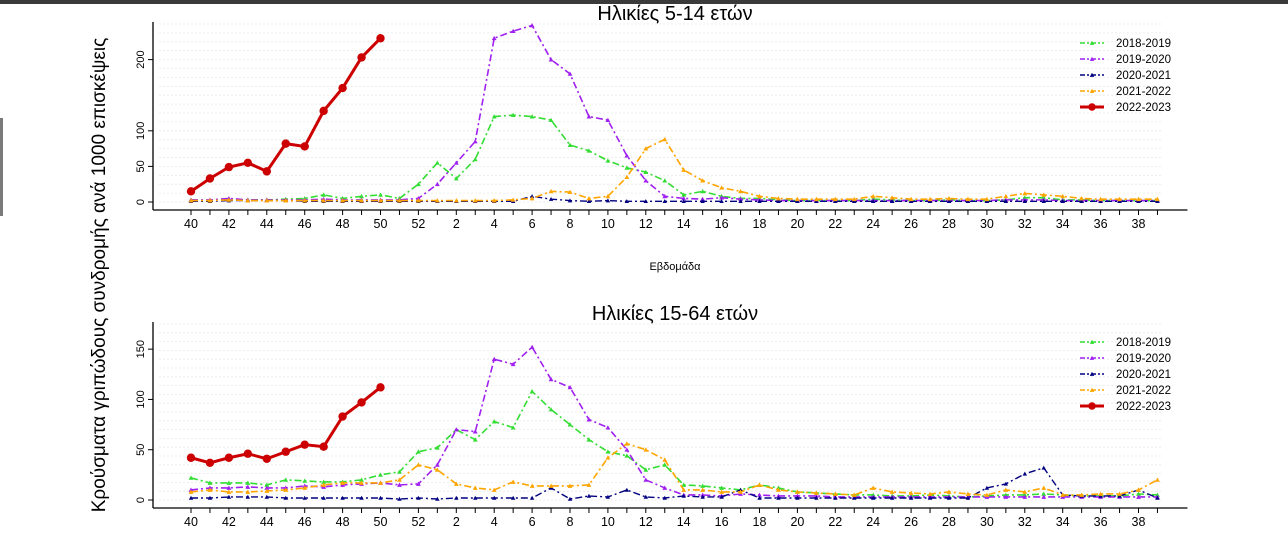 This screenshot has height=550, width=1288. What do you see at coordinates (797, 522) in the screenshot?
I see `x-tick-label: 20` at bounding box center [797, 522].